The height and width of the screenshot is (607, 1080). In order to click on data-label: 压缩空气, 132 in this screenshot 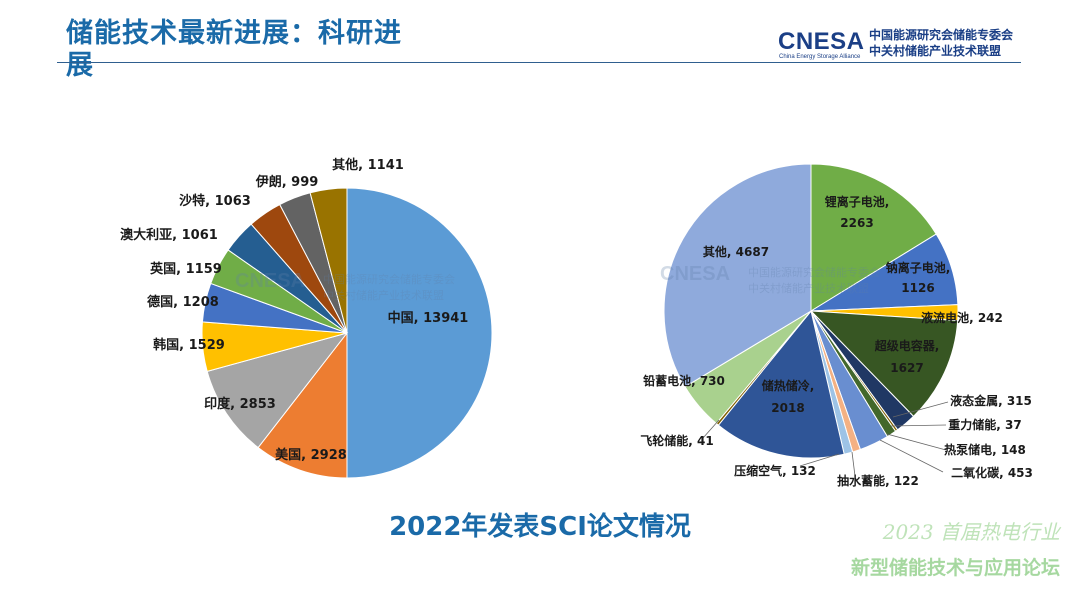, I will do `click(775, 470)`.